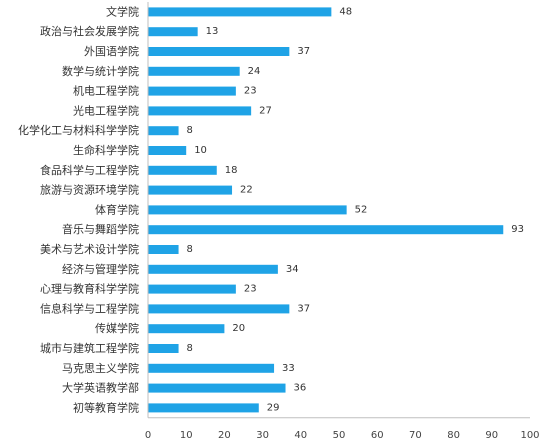  What do you see at coordinates (377, 435) in the screenshot?
I see `x-tick-label: 60` at bounding box center [377, 435].